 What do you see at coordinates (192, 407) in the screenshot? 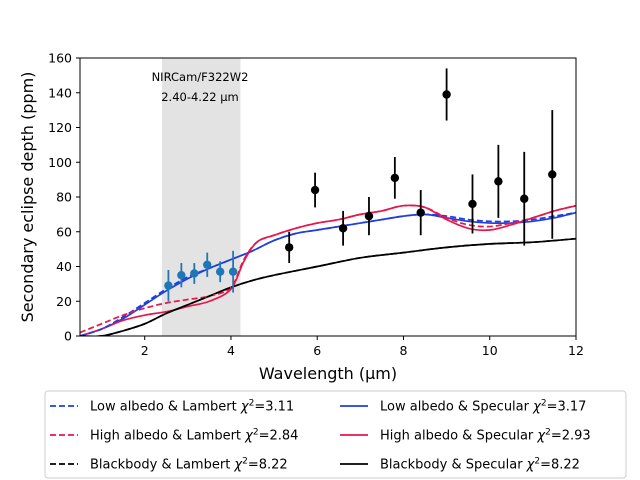
I see `legend-label: Low albedo & Lambert χ2=3.11` at bounding box center [192, 407].